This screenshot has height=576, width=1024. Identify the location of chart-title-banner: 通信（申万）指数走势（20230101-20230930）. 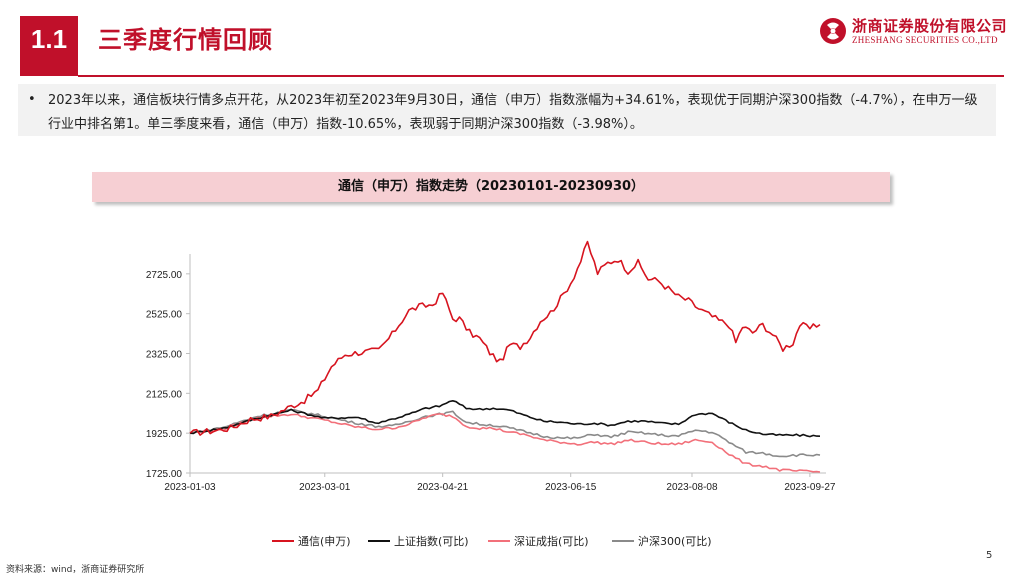
(491, 187).